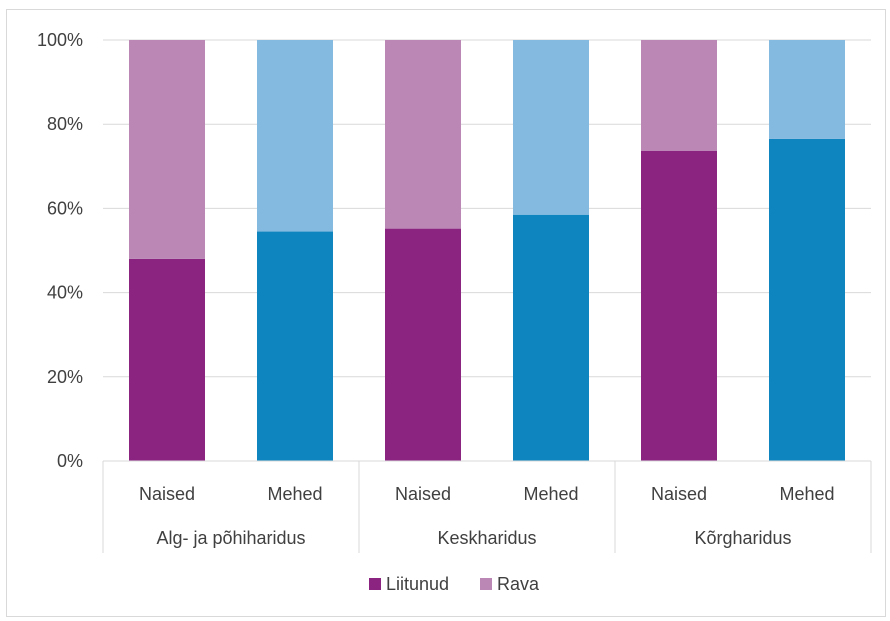  What do you see at coordinates (417, 584) in the screenshot?
I see `legend-label: Liitunud` at bounding box center [417, 584].